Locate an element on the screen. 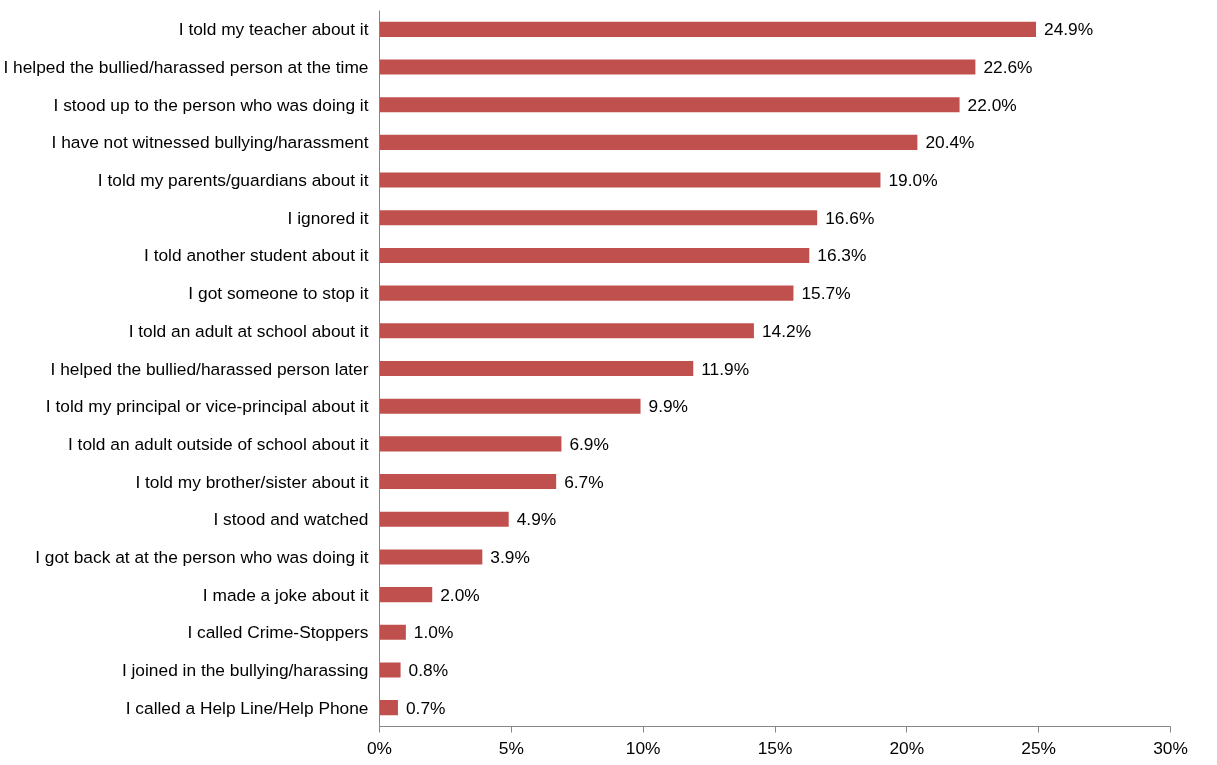 Image resolution: width=1217 pixels, height=765 pixels. y-tick-label: I called Crime-Stoppers is located at coordinates (278, 632).